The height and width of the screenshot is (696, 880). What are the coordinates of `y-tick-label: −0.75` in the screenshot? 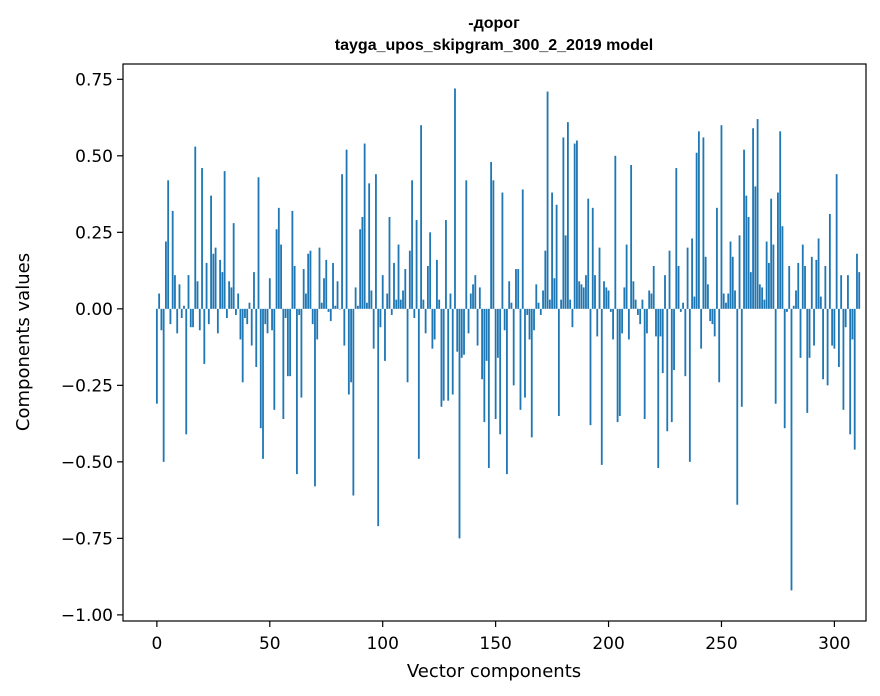 It's located at (87, 539).